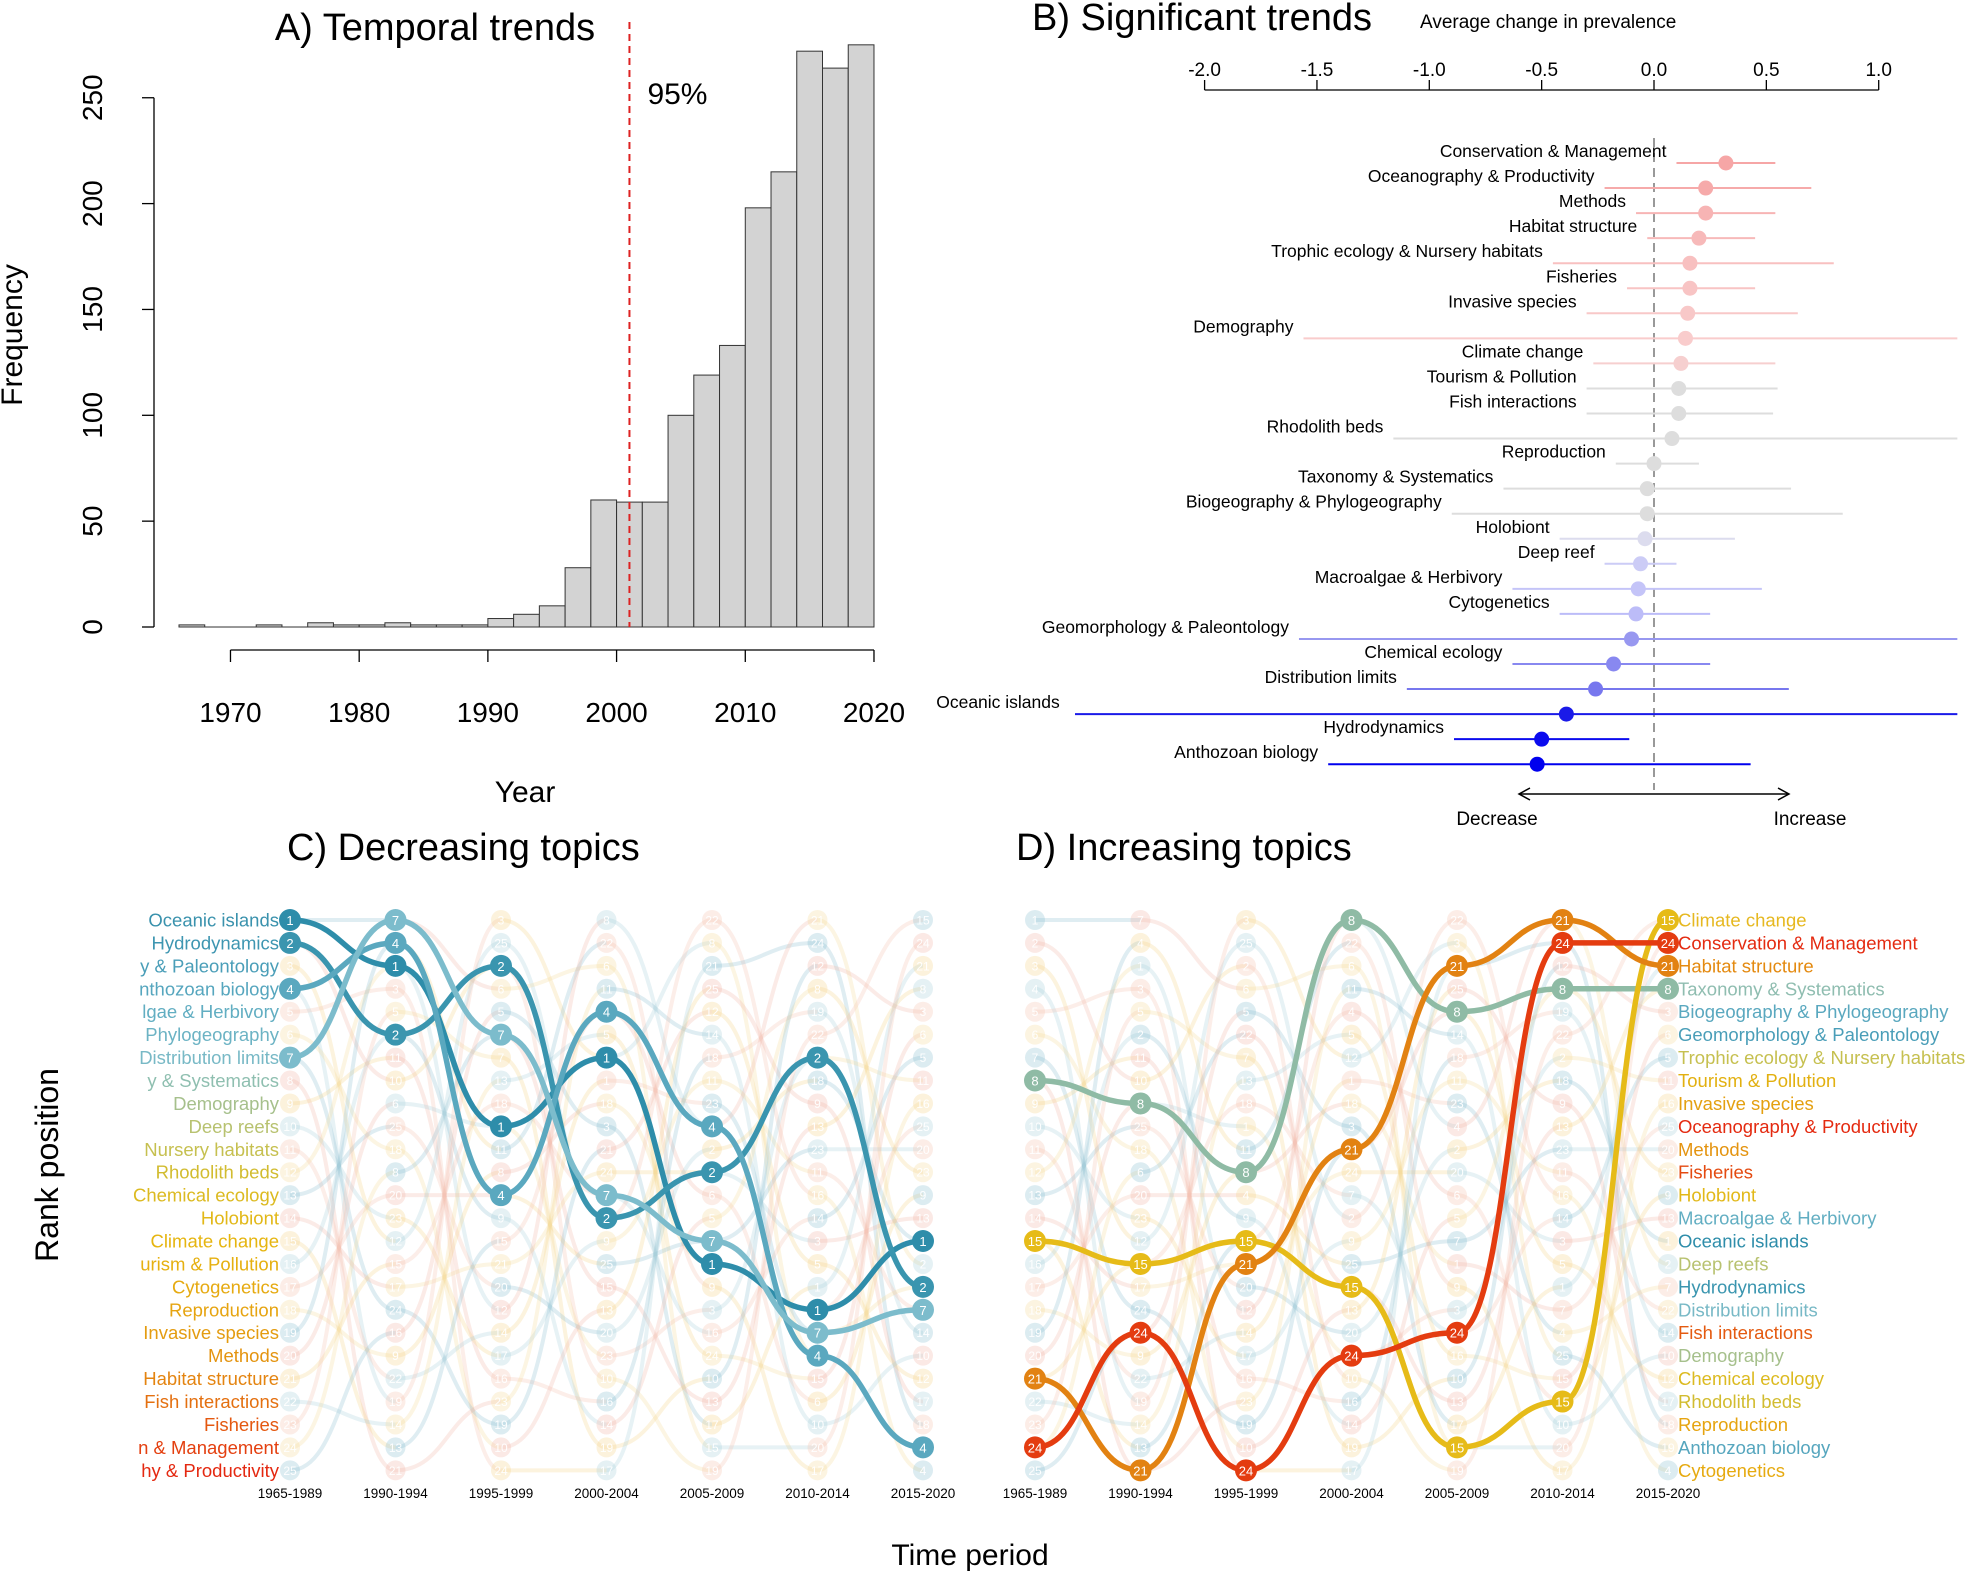 Image resolution: width=1987 pixels, height=1573 pixels. I want to click on rank-topic-label: nthozoan biology, so click(209, 988).